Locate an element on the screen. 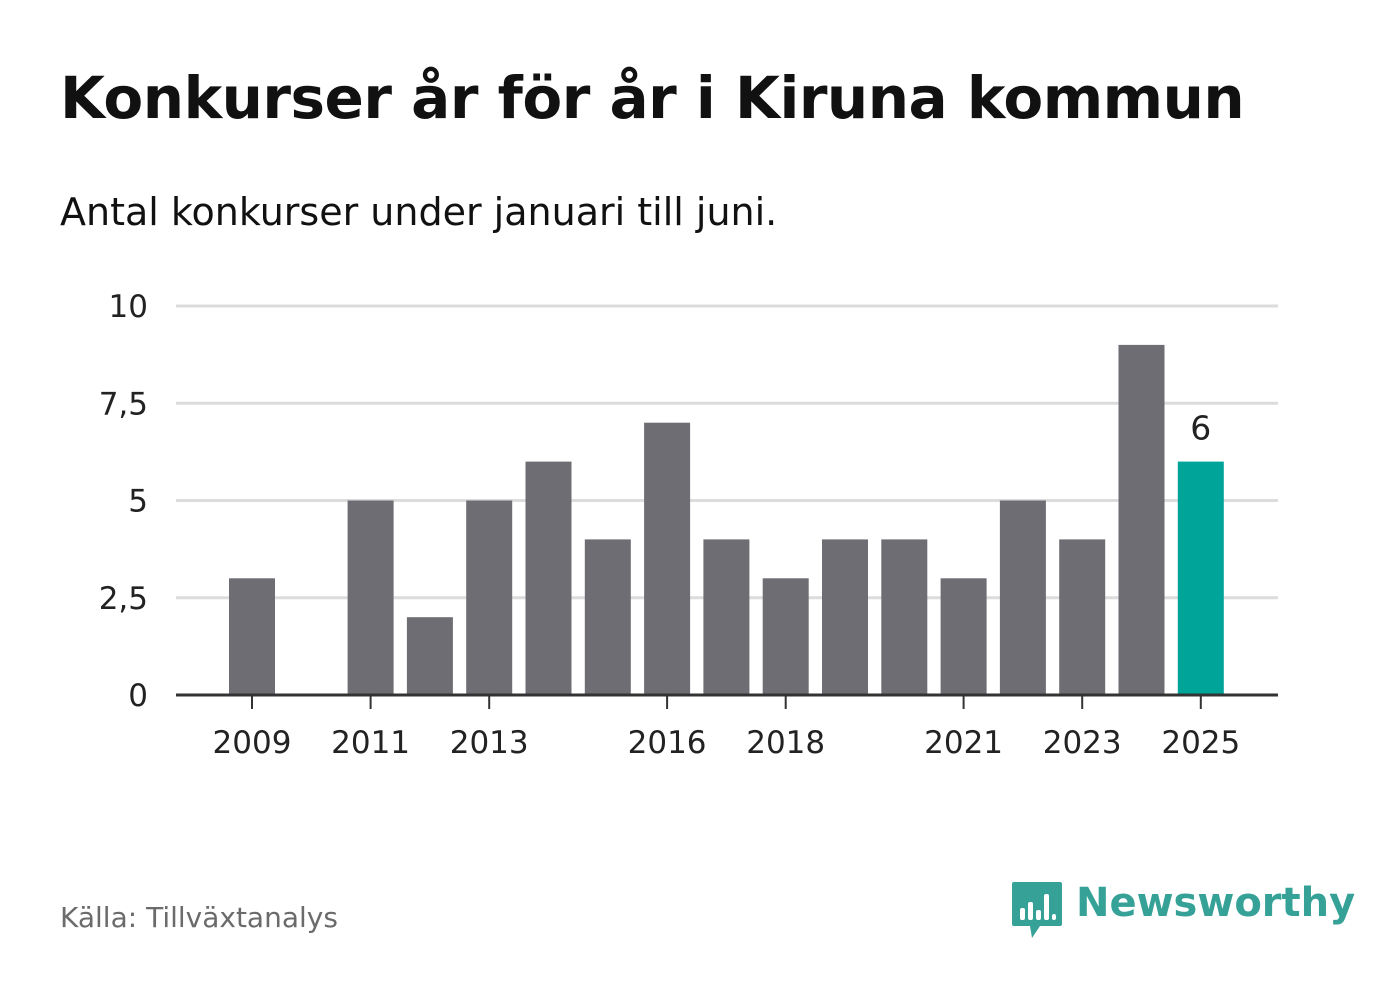 This screenshot has width=1382, height=999. bar-2023 is located at coordinates (1082, 617).